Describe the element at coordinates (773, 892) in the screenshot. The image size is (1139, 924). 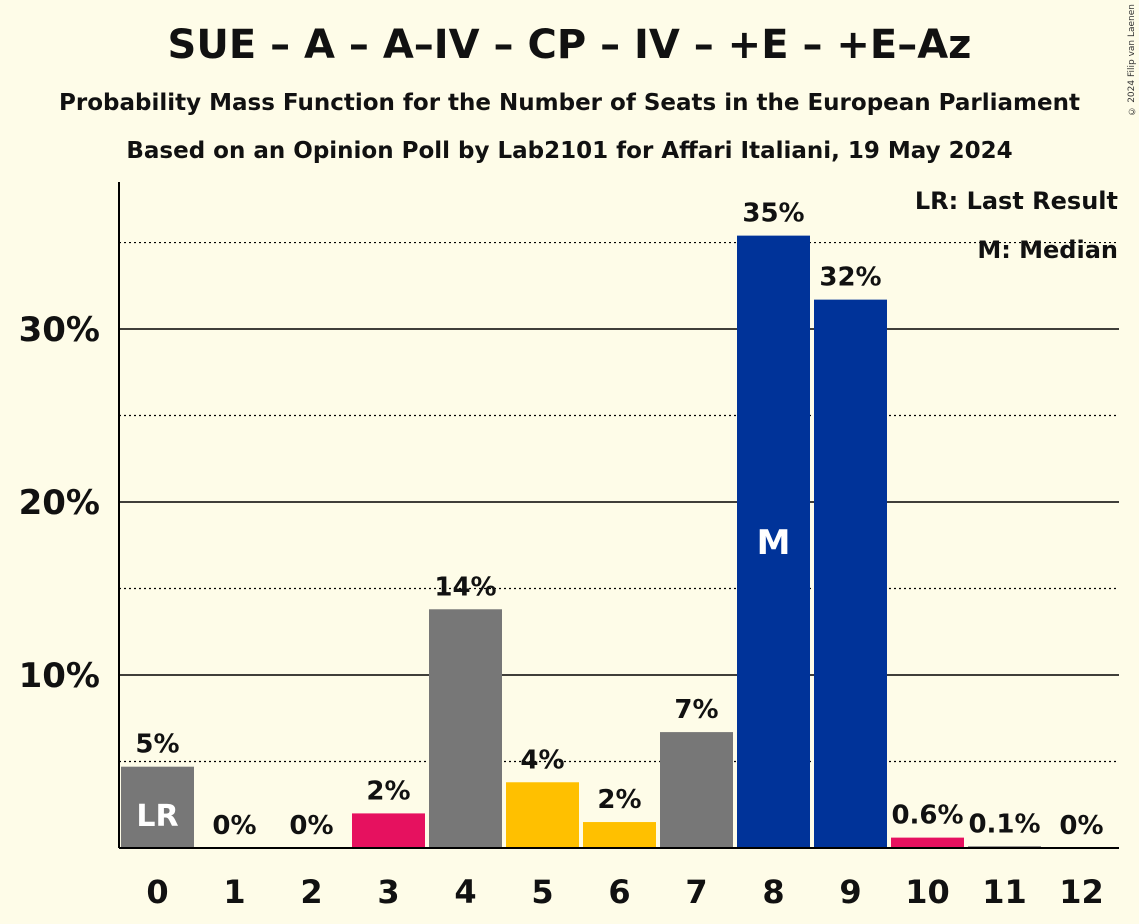
I see `x-tick-label: 8` at that location.